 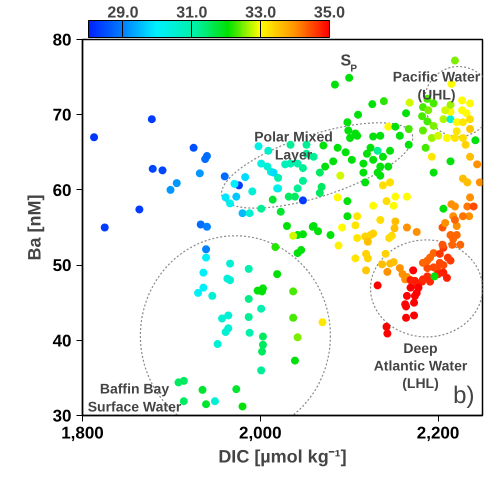 I want to click on y-tick-label: 80, so click(x=62, y=40).